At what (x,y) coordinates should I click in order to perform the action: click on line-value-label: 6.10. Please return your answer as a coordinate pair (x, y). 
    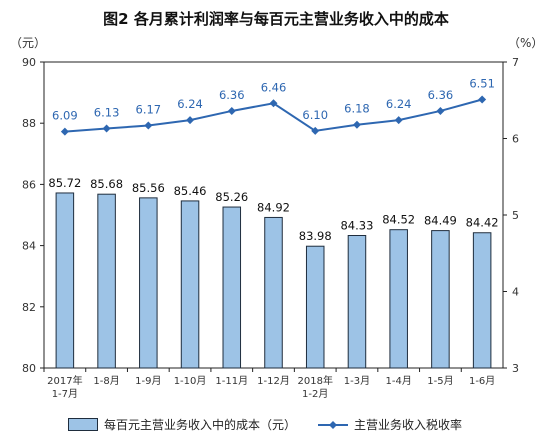
    Looking at the image, I should click on (315, 115).